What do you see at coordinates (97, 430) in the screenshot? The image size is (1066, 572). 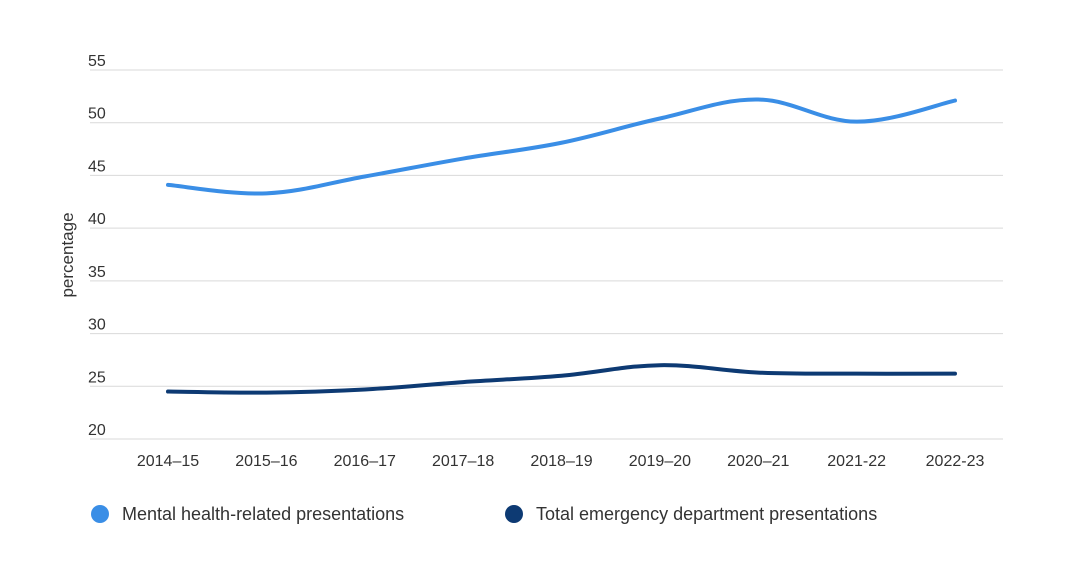 I see `y-tick-label: 20` at bounding box center [97, 430].